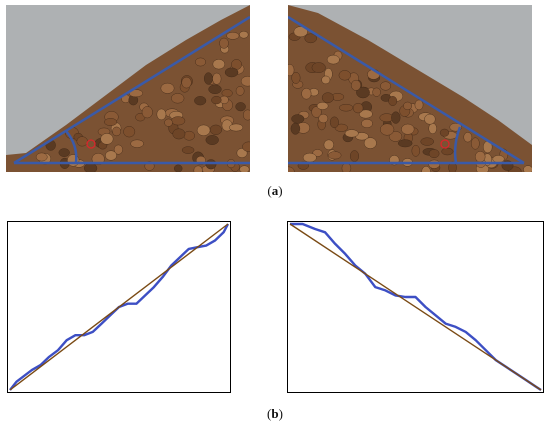  I want to click on caption-a: (a), so click(275, 191).